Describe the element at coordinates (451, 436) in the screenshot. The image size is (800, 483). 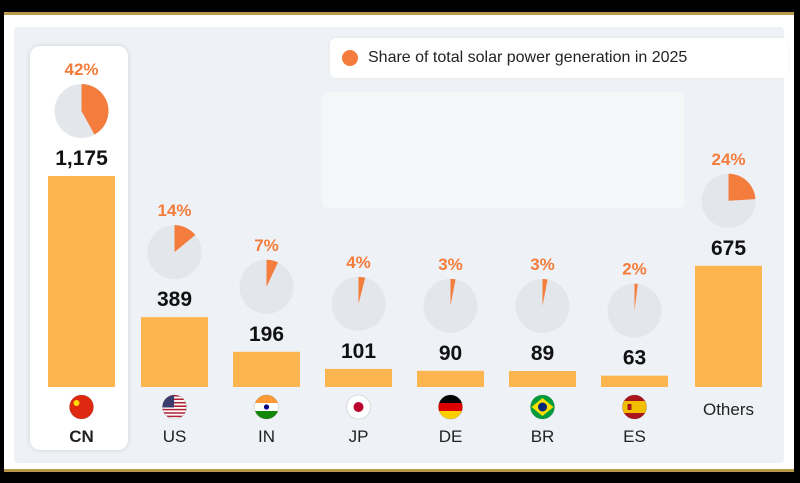
I see `category-label-de: DE` at that location.